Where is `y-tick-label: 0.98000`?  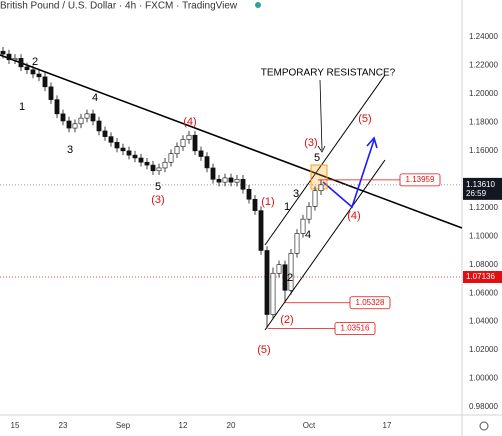 y-tick-label: 0.98000 is located at coordinates (483, 406).